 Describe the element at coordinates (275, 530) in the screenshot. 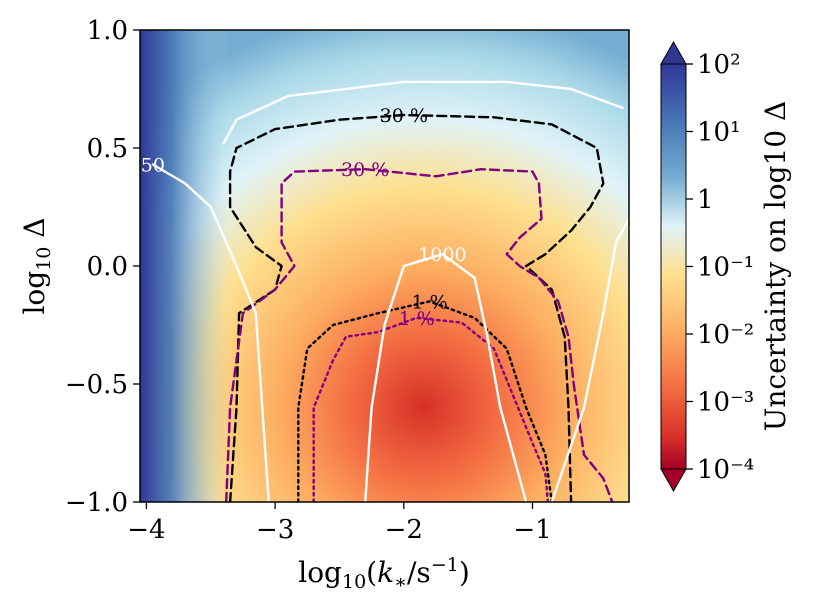

I see `x-tick-label: −3` at that location.